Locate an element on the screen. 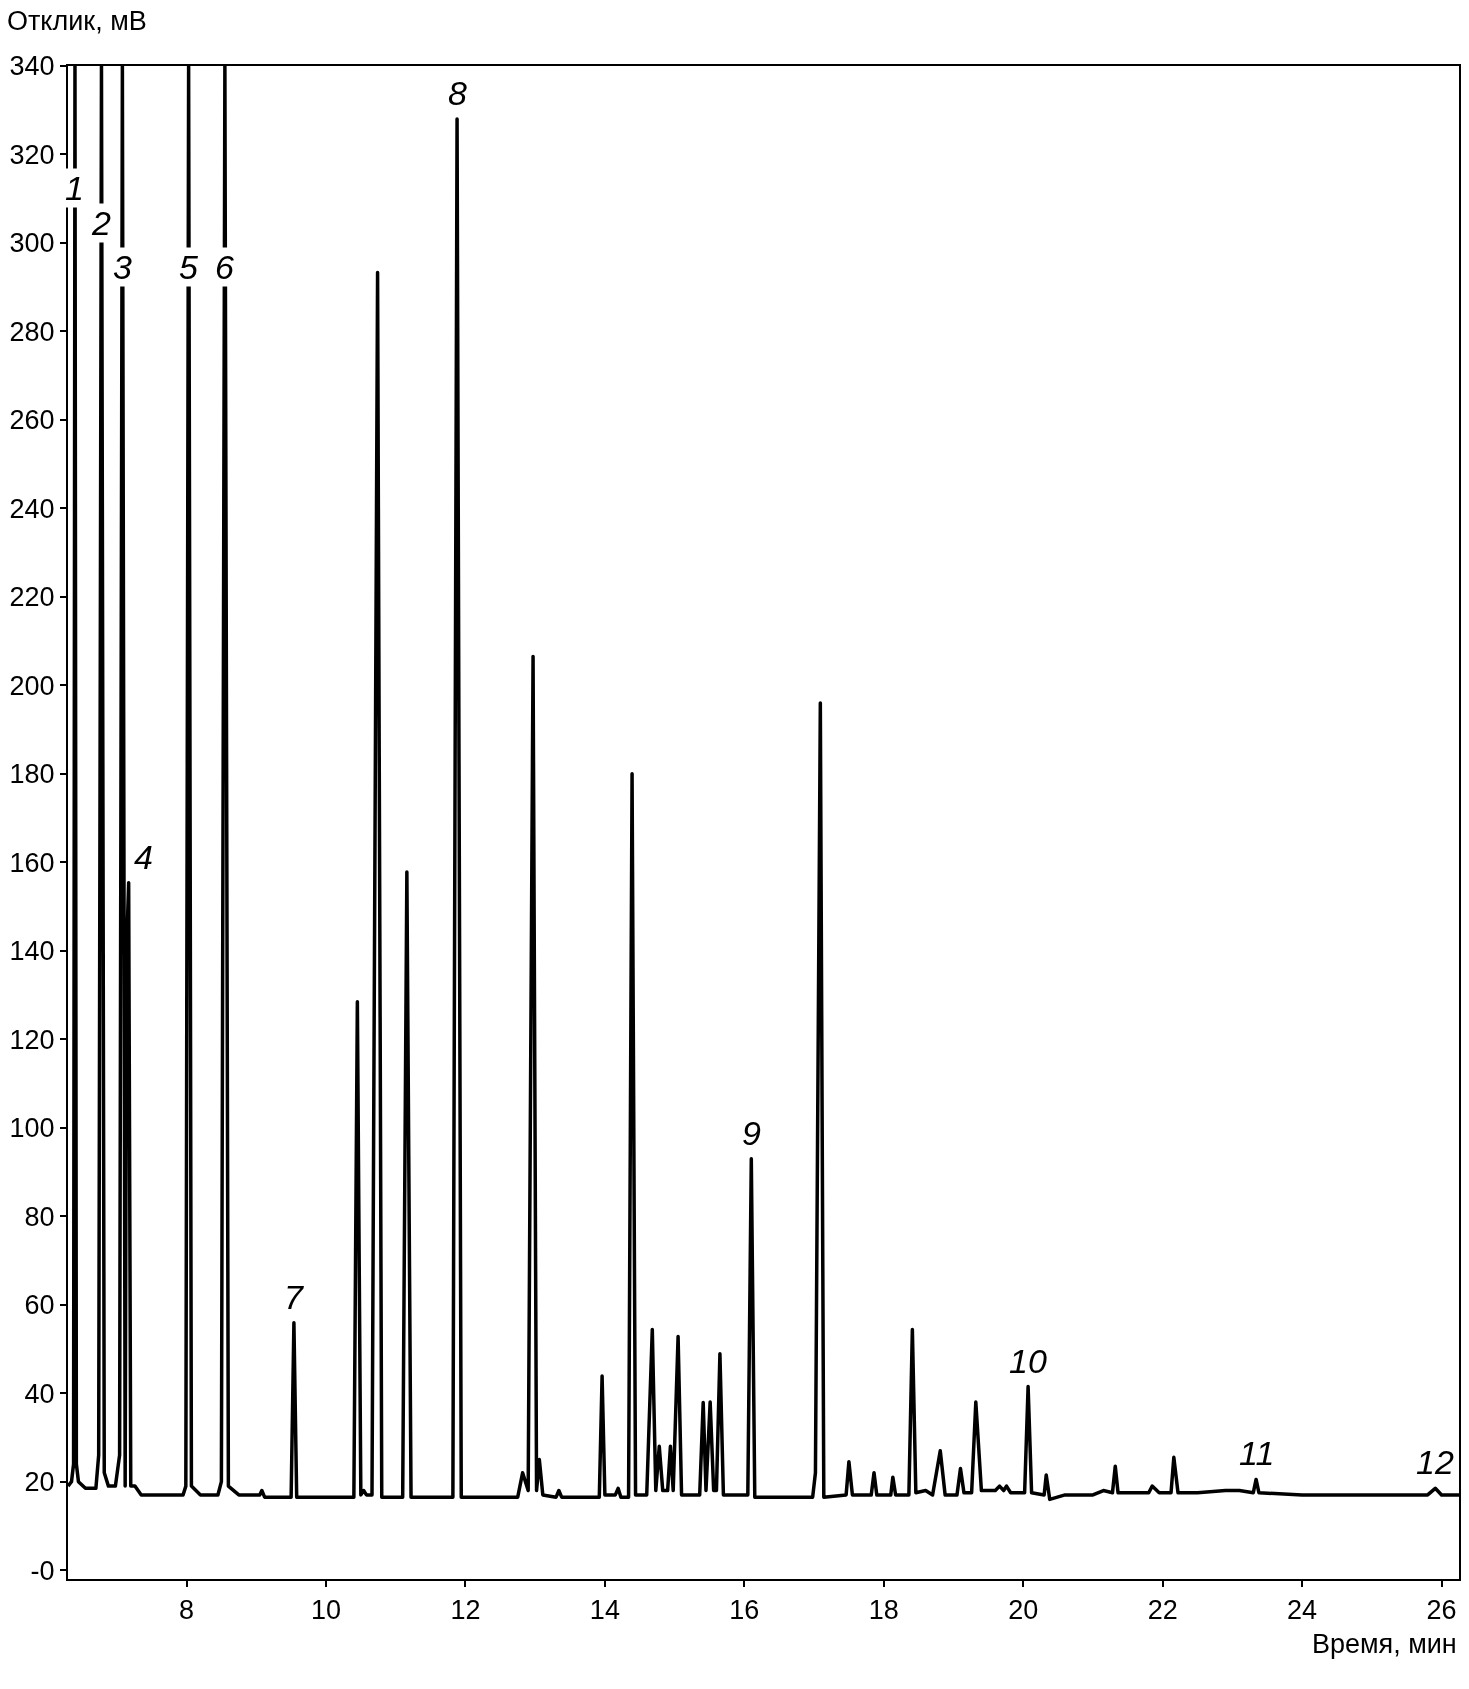 The width and height of the screenshot is (1469, 1689). annotation: 11 is located at coordinates (1257, 1453).